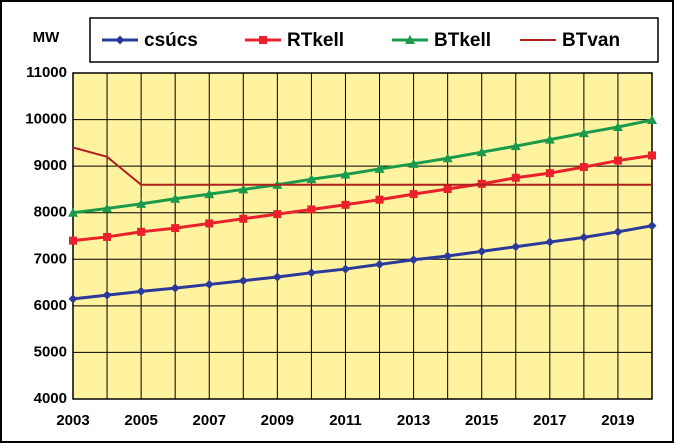 This screenshot has width=674, height=443. Describe the element at coordinates (277, 420) in the screenshot. I see `x-tick-label: 2009` at that location.